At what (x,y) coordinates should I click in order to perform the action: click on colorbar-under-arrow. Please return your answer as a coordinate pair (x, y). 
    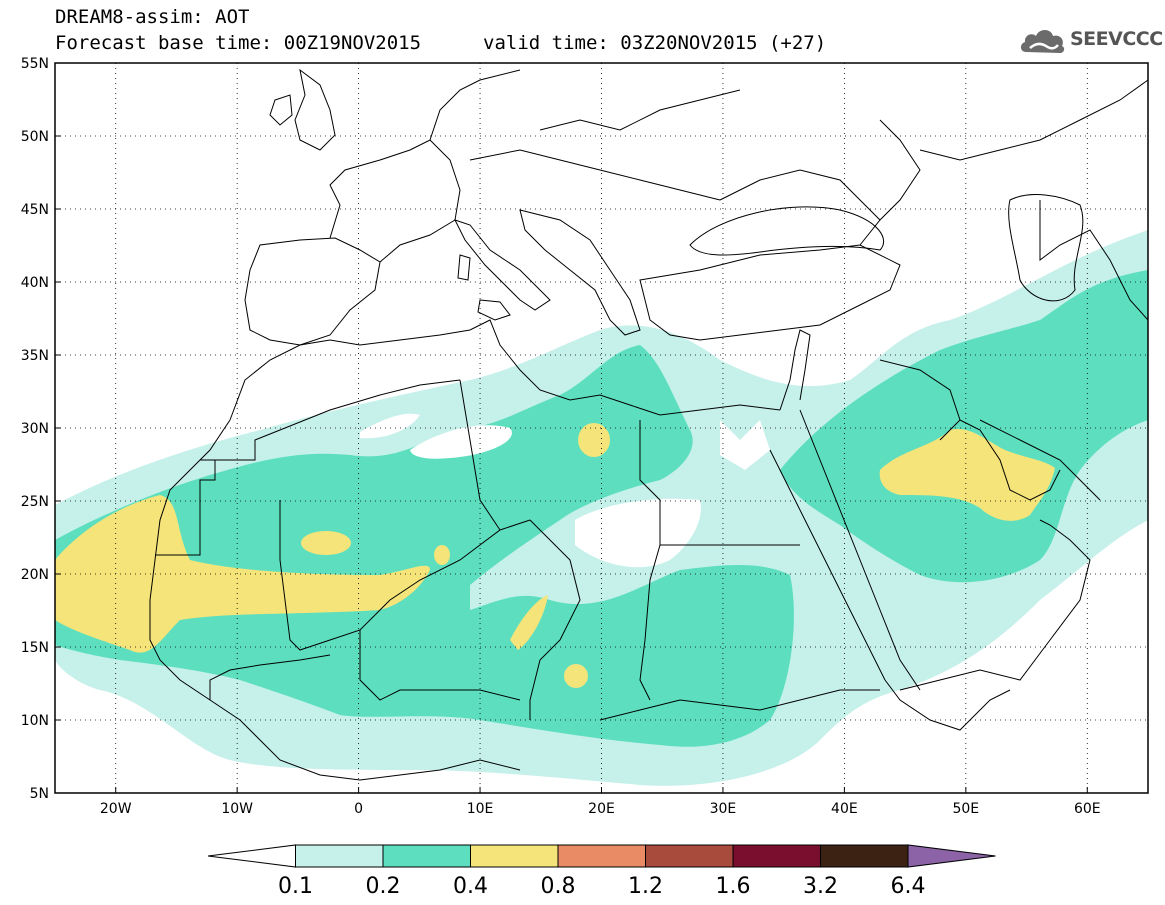
    Looking at the image, I should click on (251, 856).